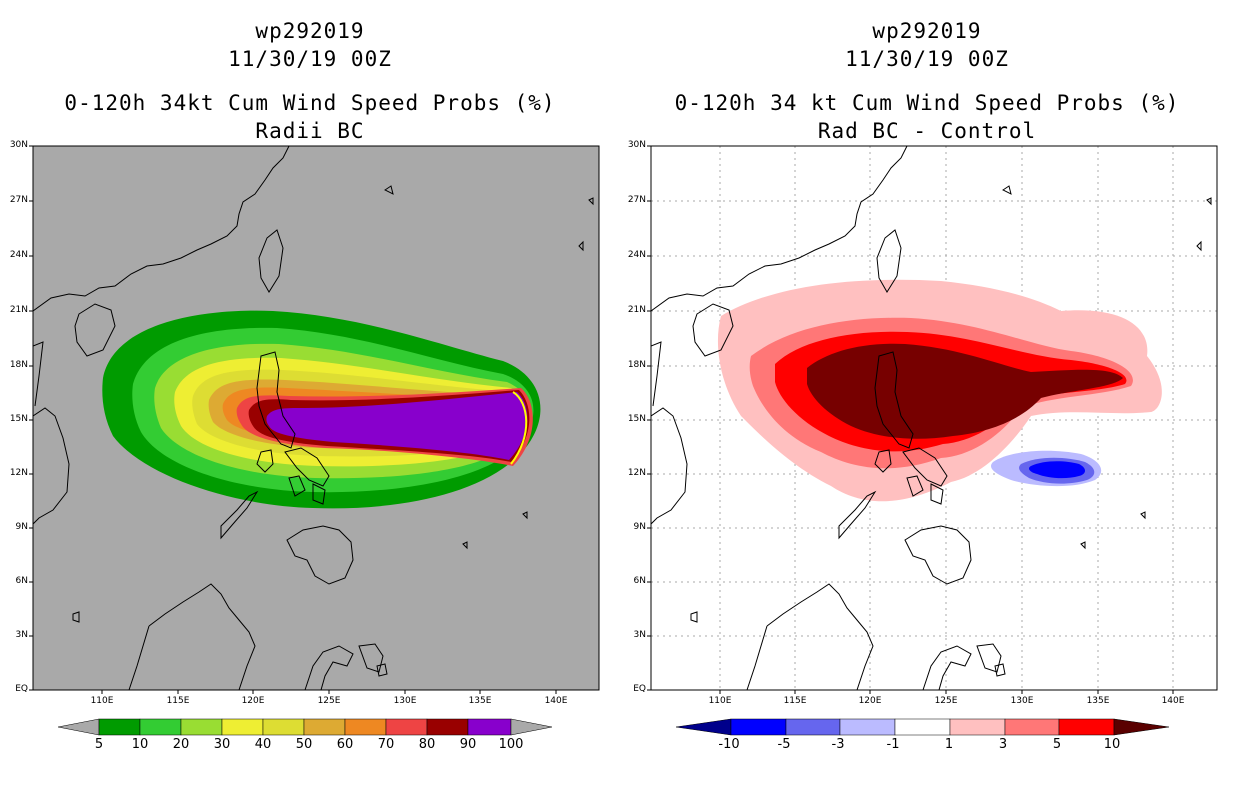  What do you see at coordinates (1057, 744) in the screenshot?
I see `right-colorbar-label: 5` at bounding box center [1057, 744].